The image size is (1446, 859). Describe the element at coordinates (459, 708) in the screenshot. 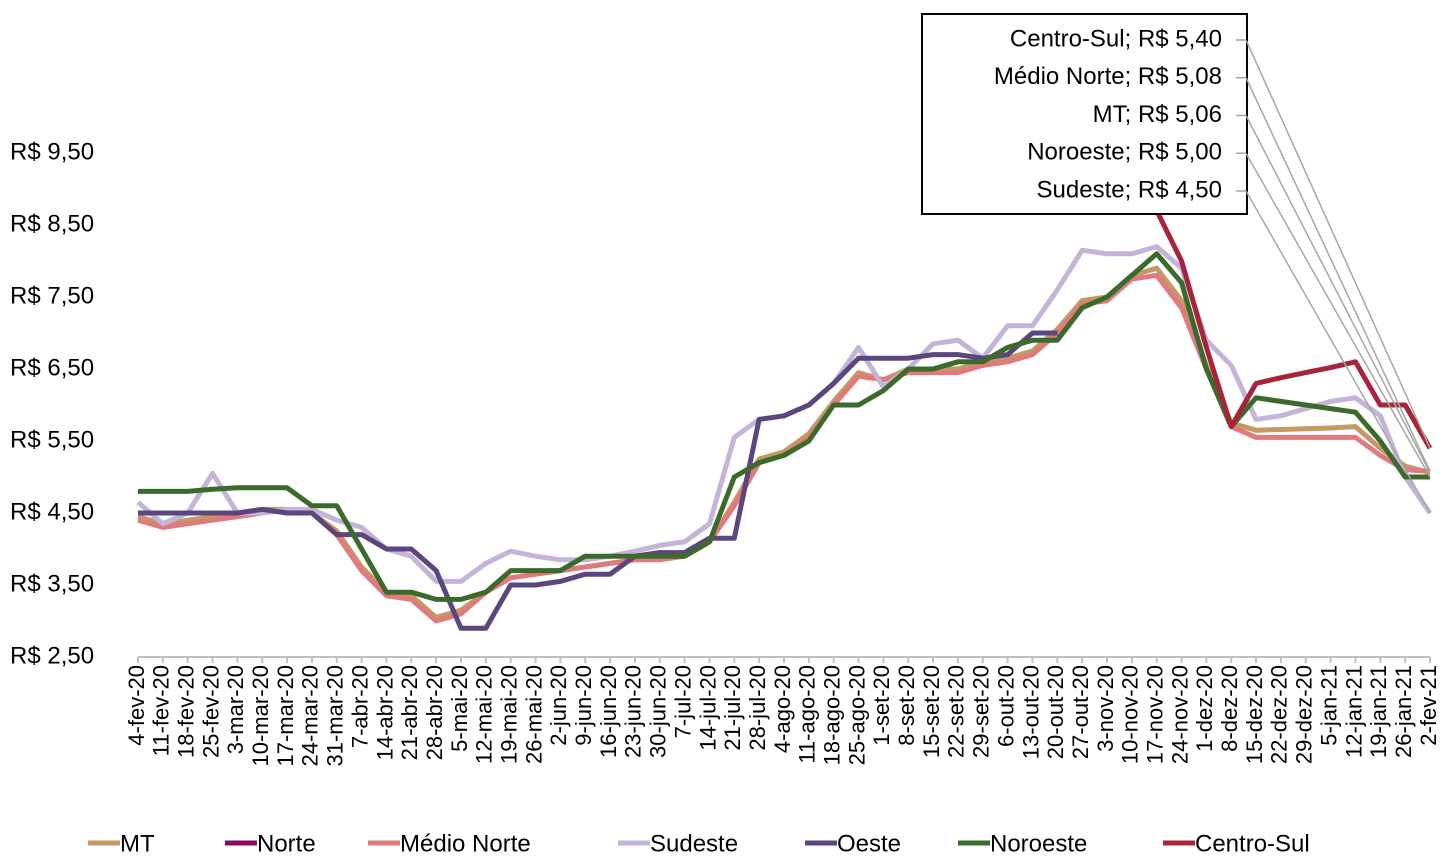

I see `x-tick-label: 5-mai-20` at that location.